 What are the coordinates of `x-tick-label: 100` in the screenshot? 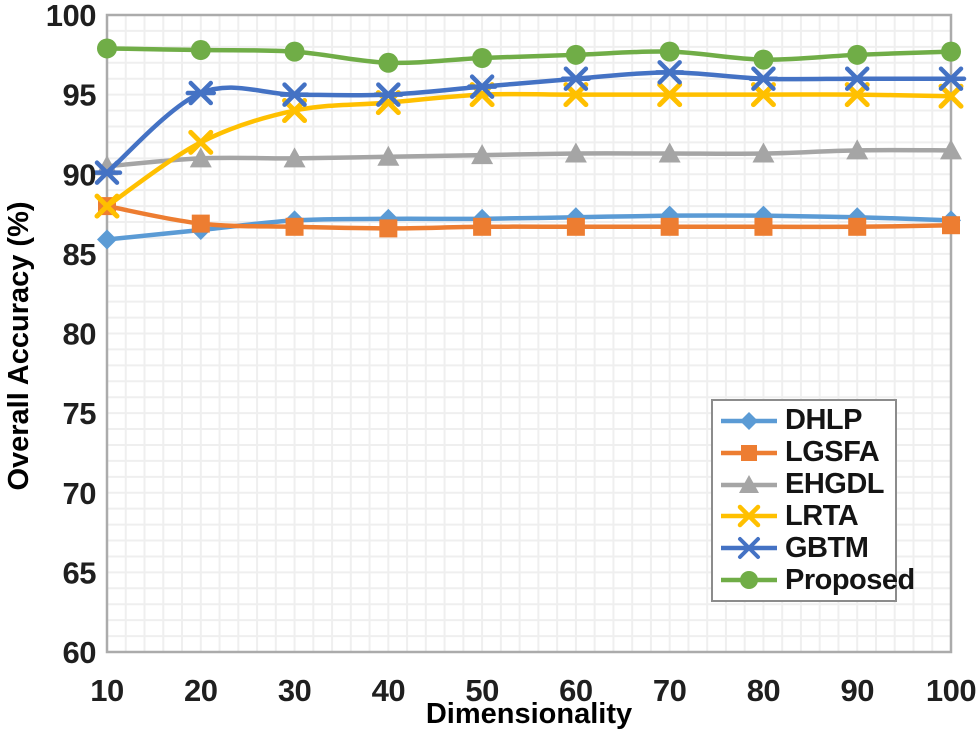 It's located at (951, 690).